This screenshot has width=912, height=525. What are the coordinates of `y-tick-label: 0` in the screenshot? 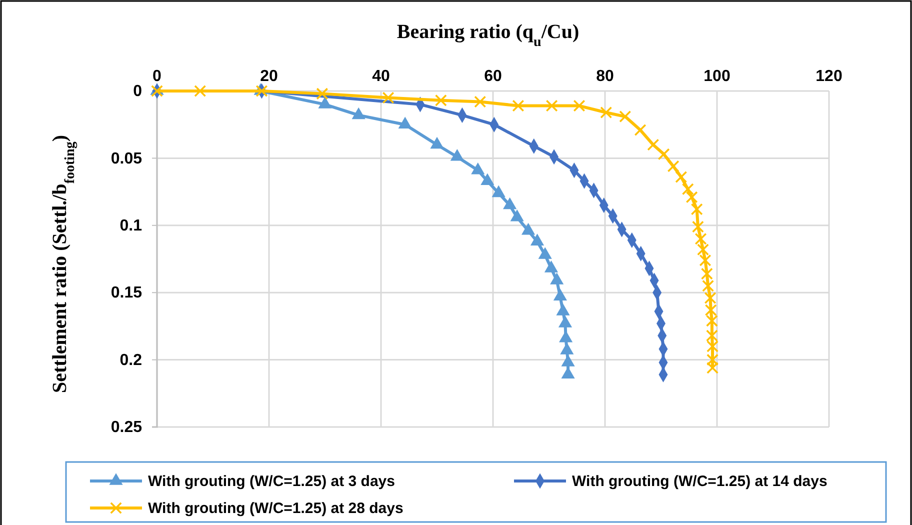 It's located at (137, 91).